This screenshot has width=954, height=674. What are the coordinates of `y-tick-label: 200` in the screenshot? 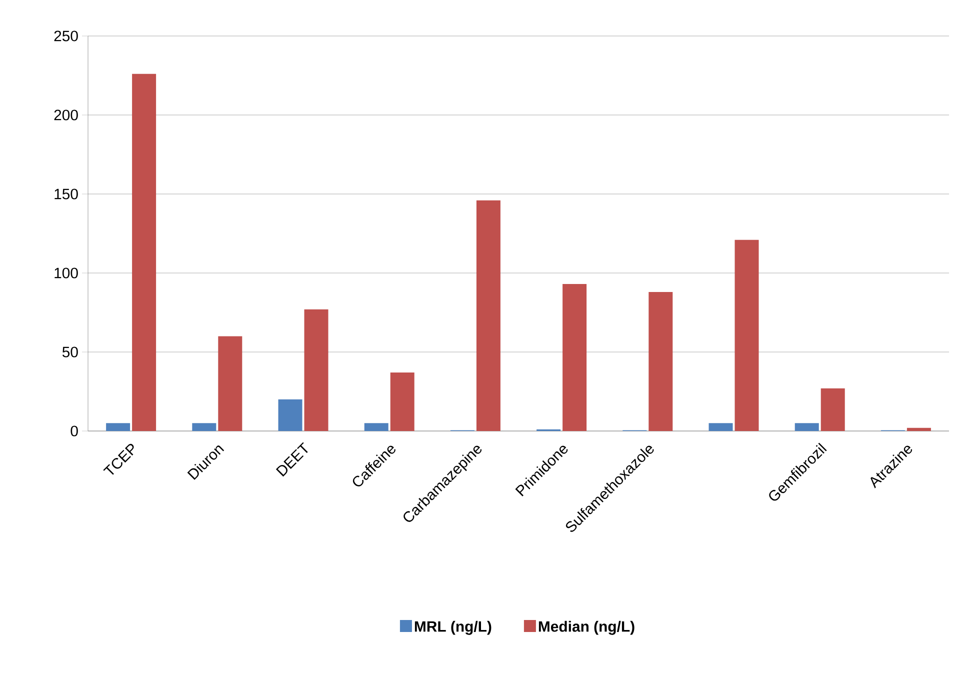 It's located at (66, 115).